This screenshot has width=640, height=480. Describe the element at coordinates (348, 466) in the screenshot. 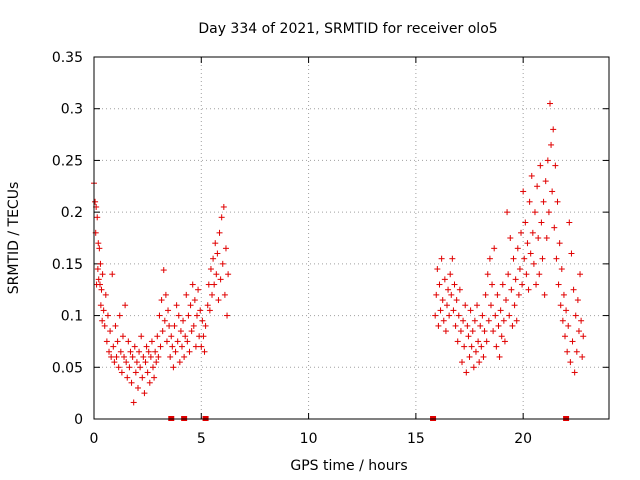

I see `x-axis-label: GPS time / hours` at that location.